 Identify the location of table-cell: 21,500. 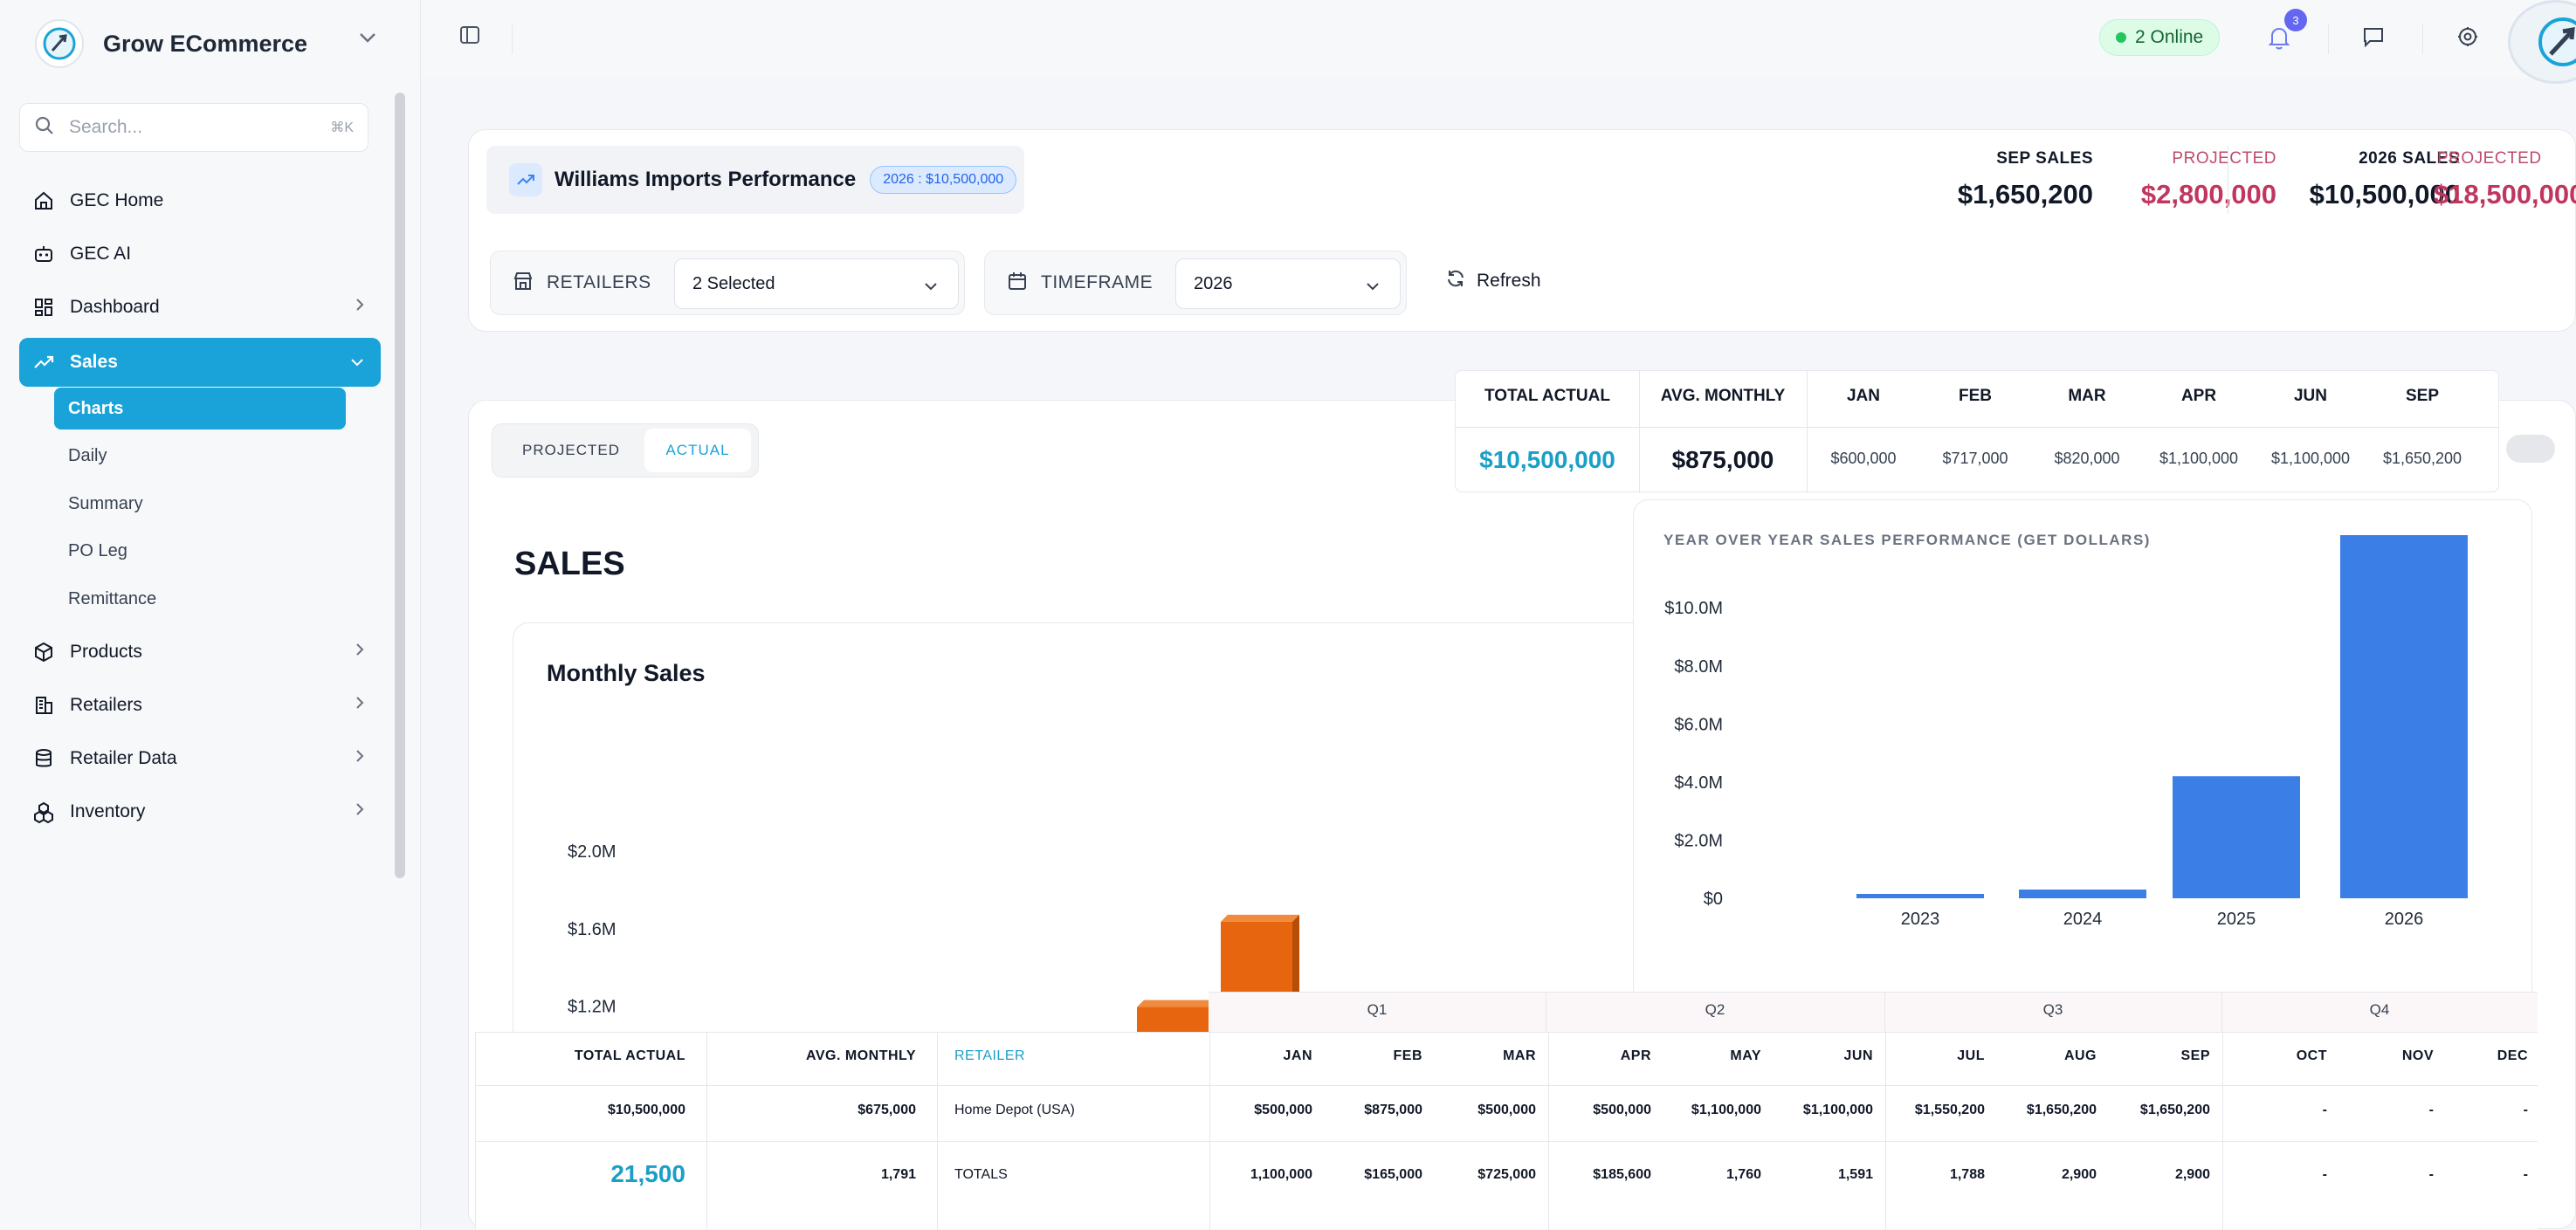
(647, 1173).